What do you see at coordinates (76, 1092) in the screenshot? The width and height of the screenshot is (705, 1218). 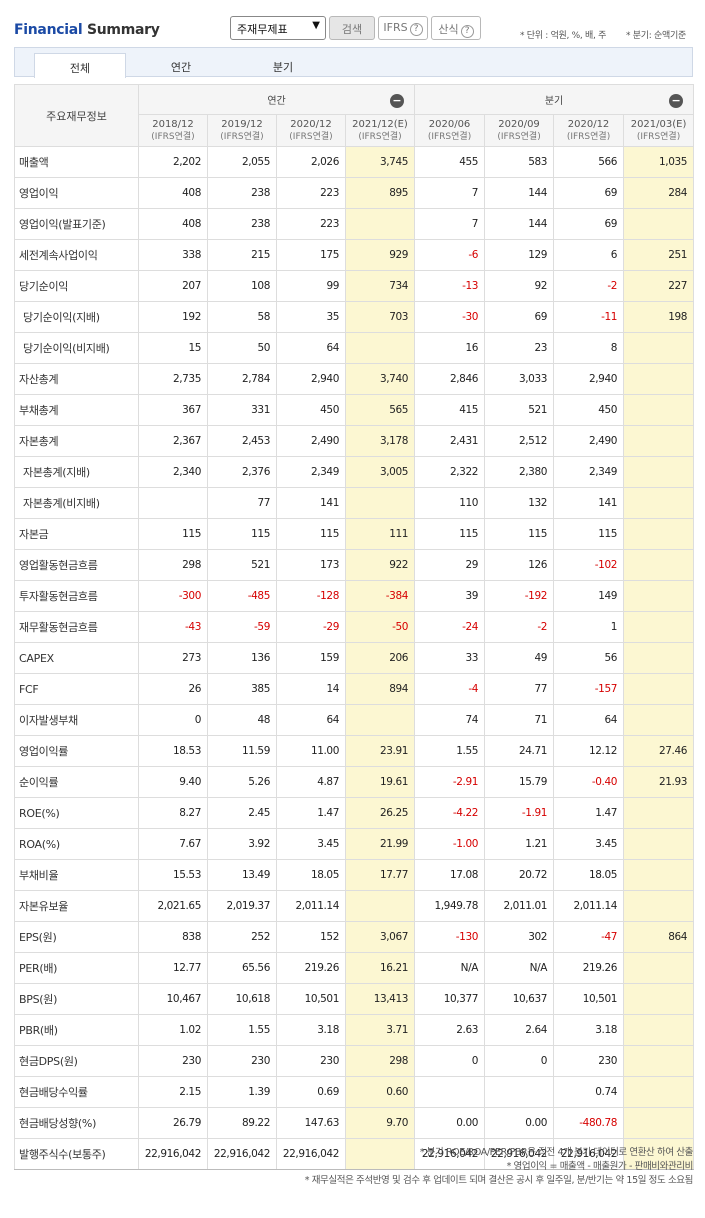 I see `row-label: 현금배당수익률` at bounding box center [76, 1092].